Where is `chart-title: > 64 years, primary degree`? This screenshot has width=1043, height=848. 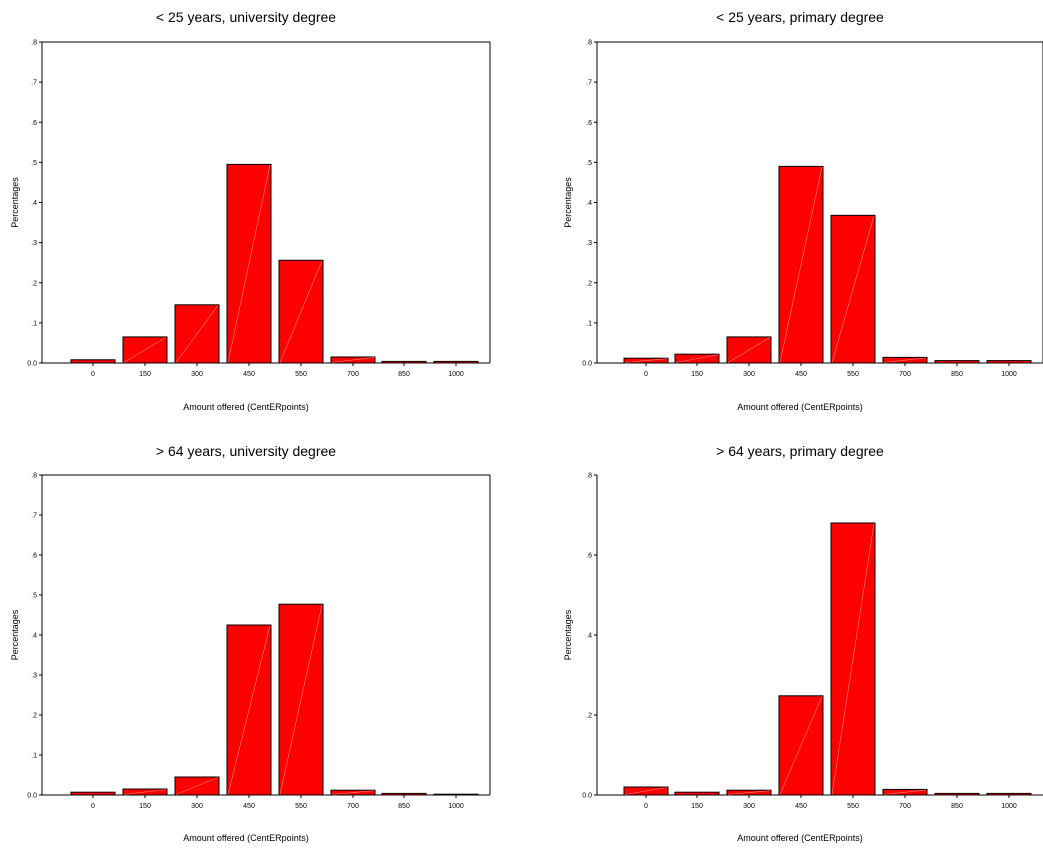 chart-title: > 64 years, primary degree is located at coordinates (800, 451).